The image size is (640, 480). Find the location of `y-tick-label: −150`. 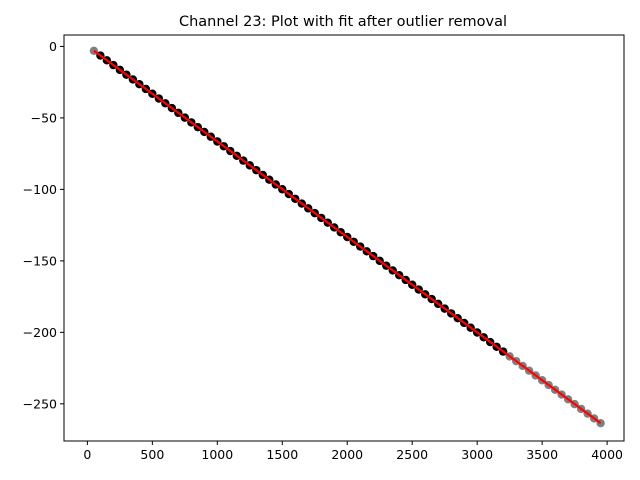

y-tick-label: −150 is located at coordinates (40, 260).